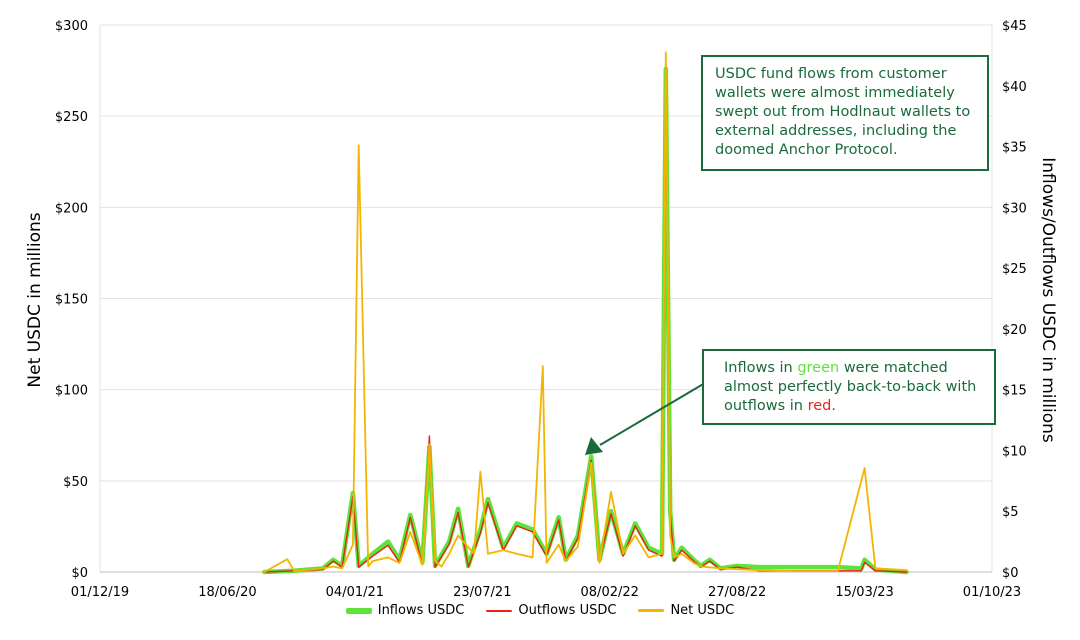  What do you see at coordinates (761, 368) in the screenshot?
I see `annotation-text-part: Inflows in` at bounding box center [761, 368].